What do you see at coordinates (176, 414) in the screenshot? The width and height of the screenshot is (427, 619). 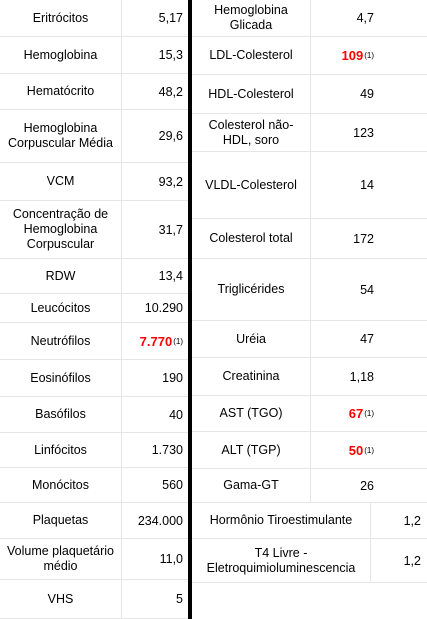 I see `value-text: 40` at bounding box center [176, 414].